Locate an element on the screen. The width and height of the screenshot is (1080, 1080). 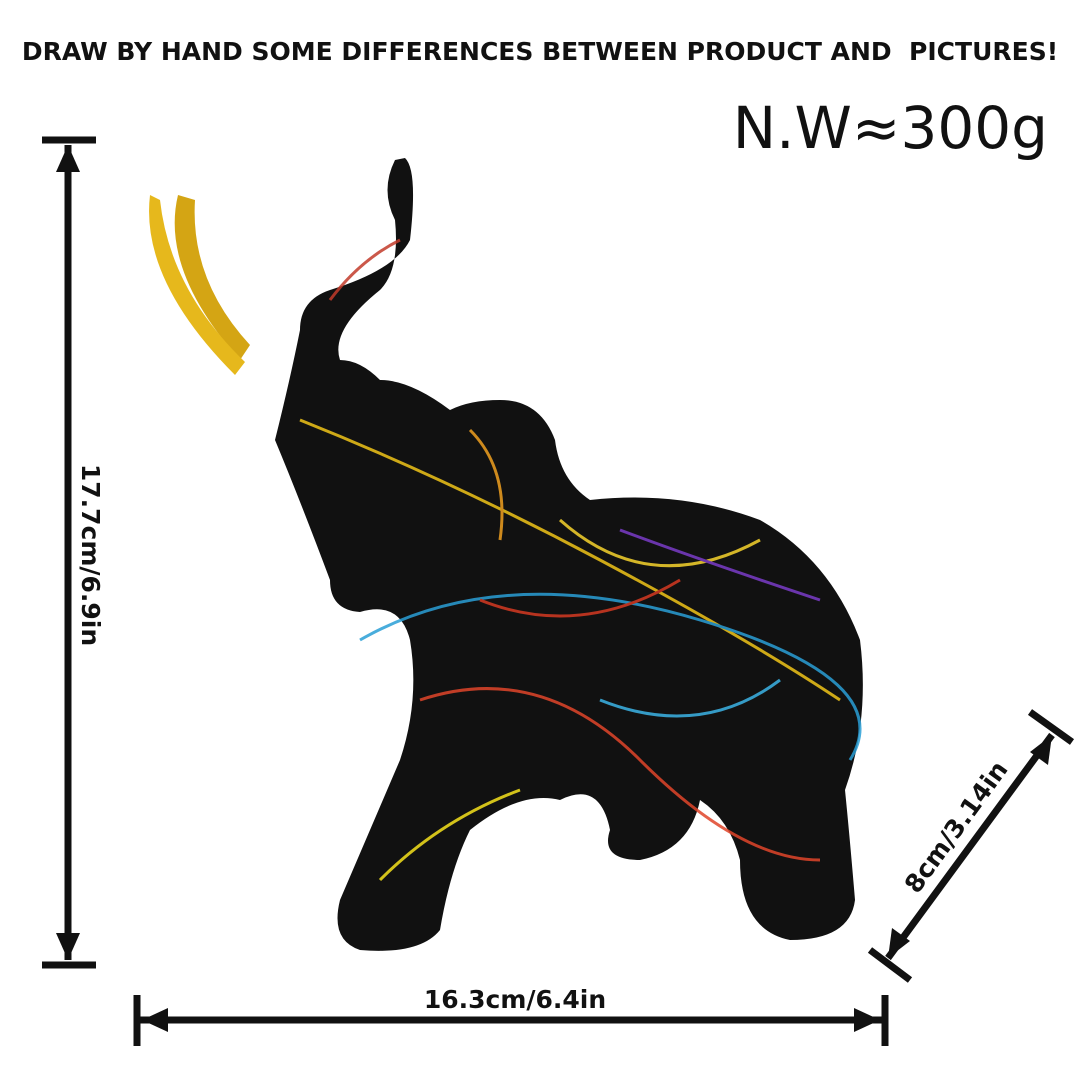
depth-label: 8cm/3.14in is located at coordinates (956, 827).